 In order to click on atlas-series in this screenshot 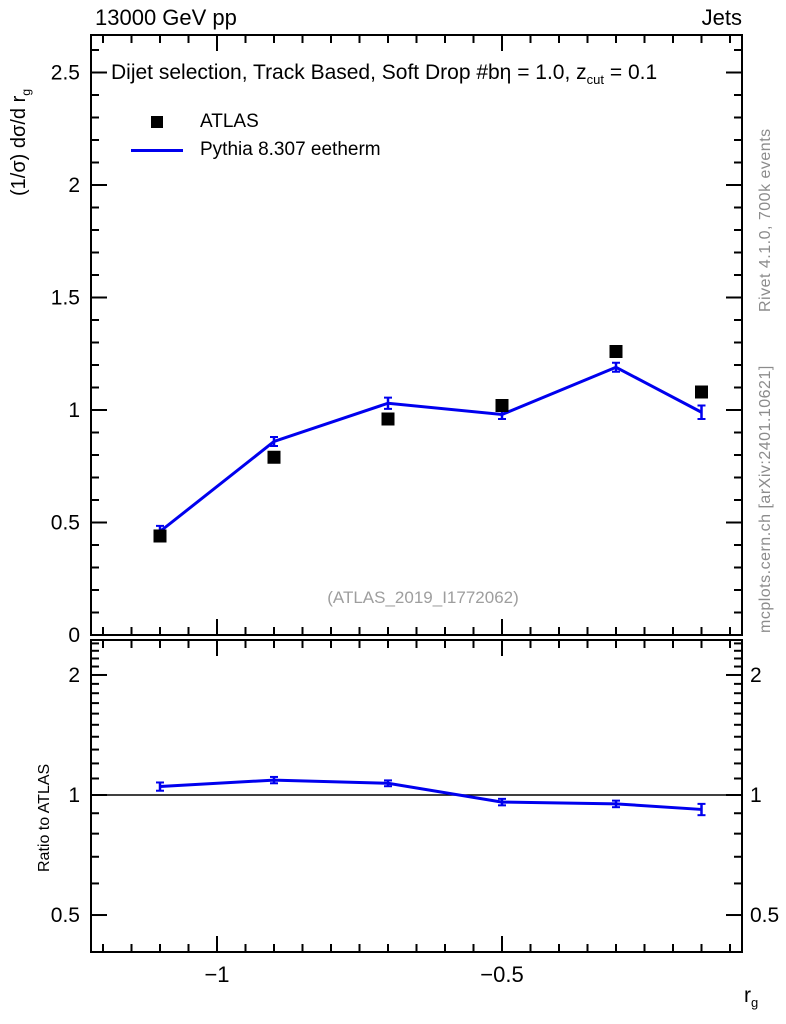, I will do `click(430, 444)`.